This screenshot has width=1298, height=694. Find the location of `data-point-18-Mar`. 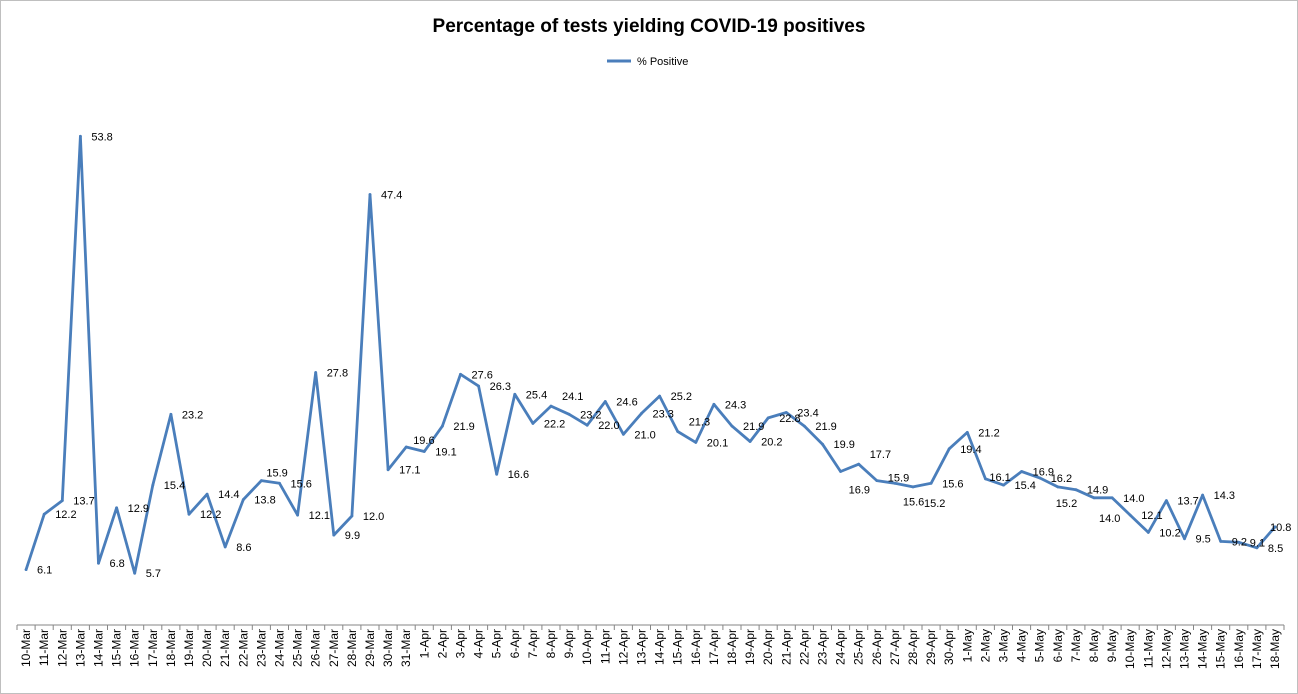

data-point-18-Mar is located at coordinates (171, 414).